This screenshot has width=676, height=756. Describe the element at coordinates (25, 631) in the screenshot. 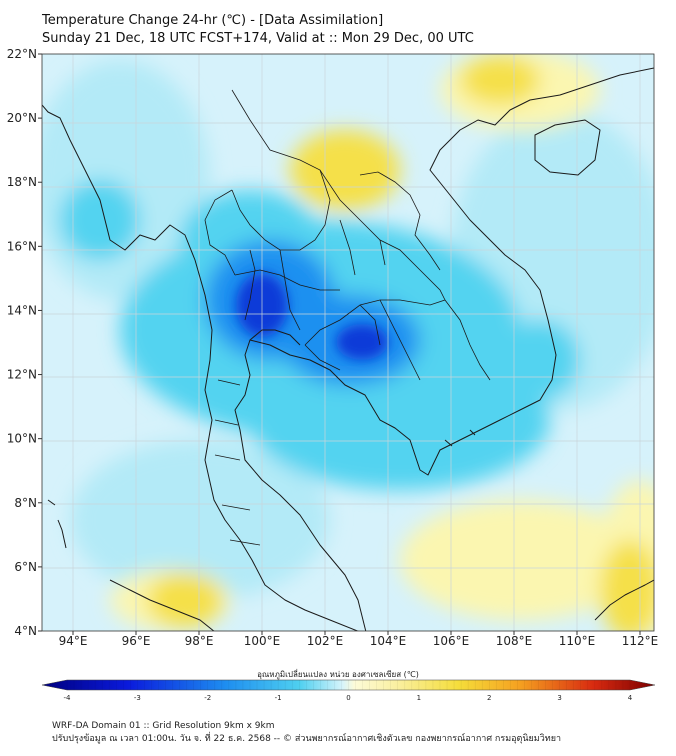

I see `lat-tick-label: 4°N` at that location.